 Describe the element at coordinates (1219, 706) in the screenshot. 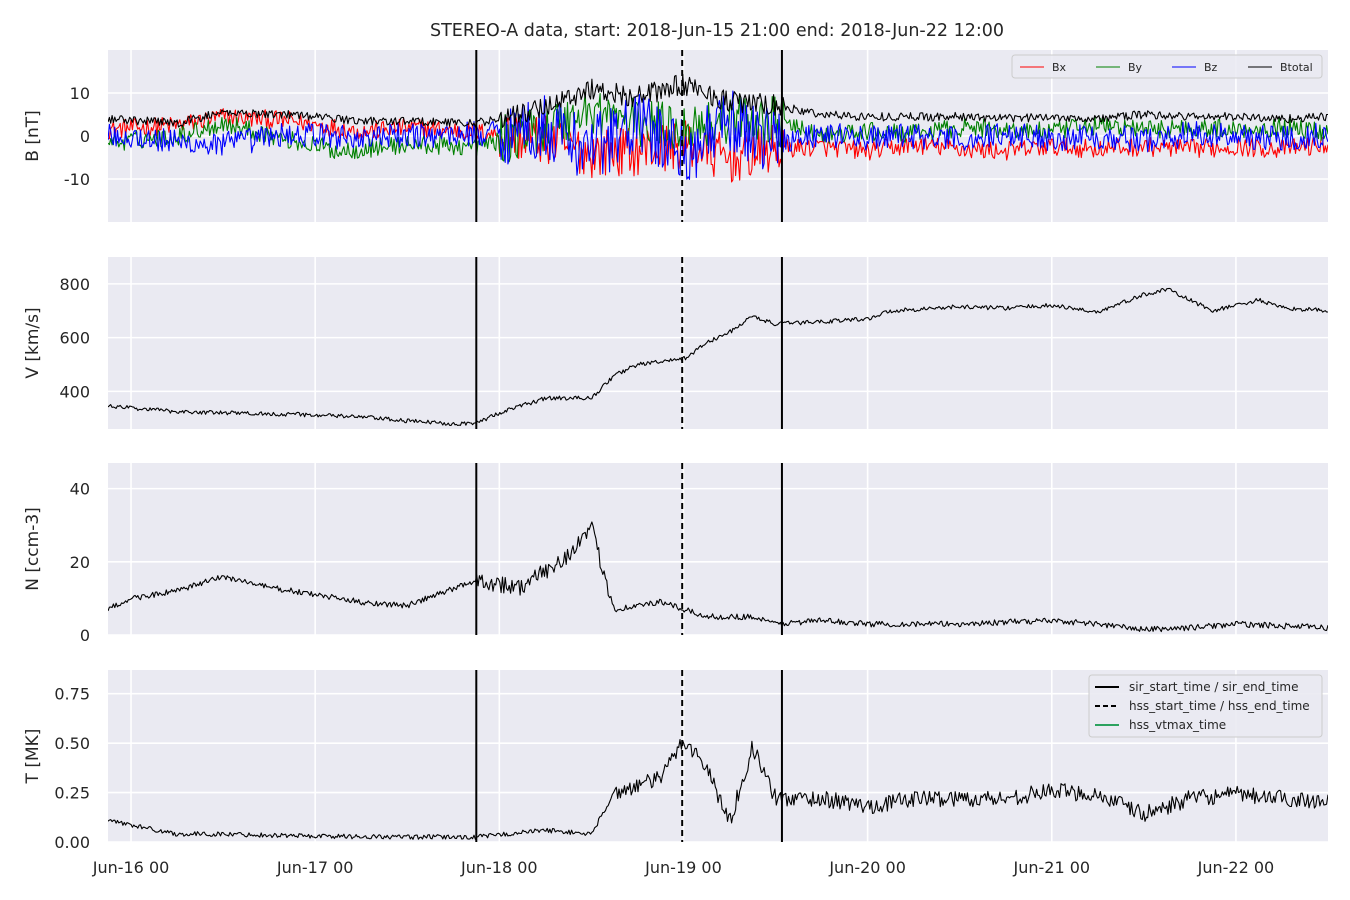

I see `legend-label: hss_start_time / hss_end_time` at that location.